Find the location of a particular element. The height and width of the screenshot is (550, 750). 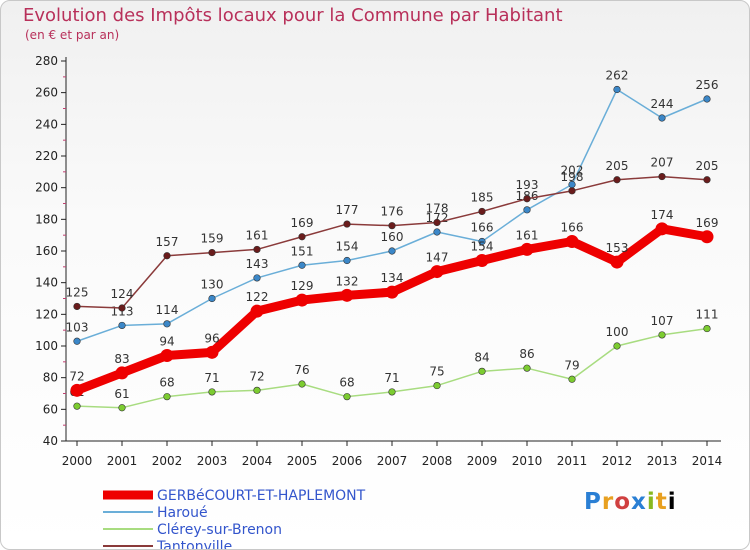

data-label: 176 is located at coordinates (392, 212).